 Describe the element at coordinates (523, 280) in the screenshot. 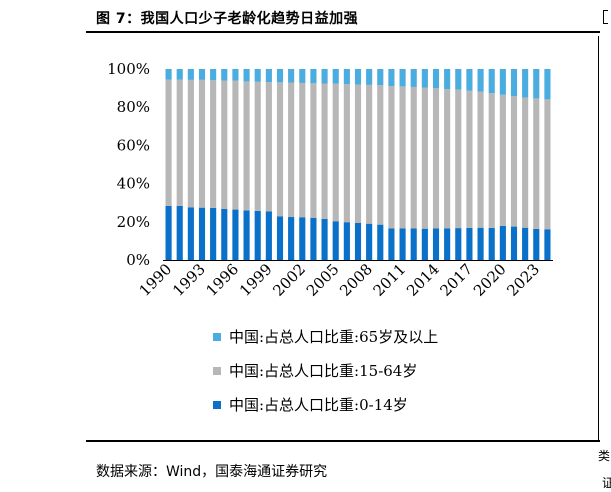

I see `x-tick-label: 2023` at that location.